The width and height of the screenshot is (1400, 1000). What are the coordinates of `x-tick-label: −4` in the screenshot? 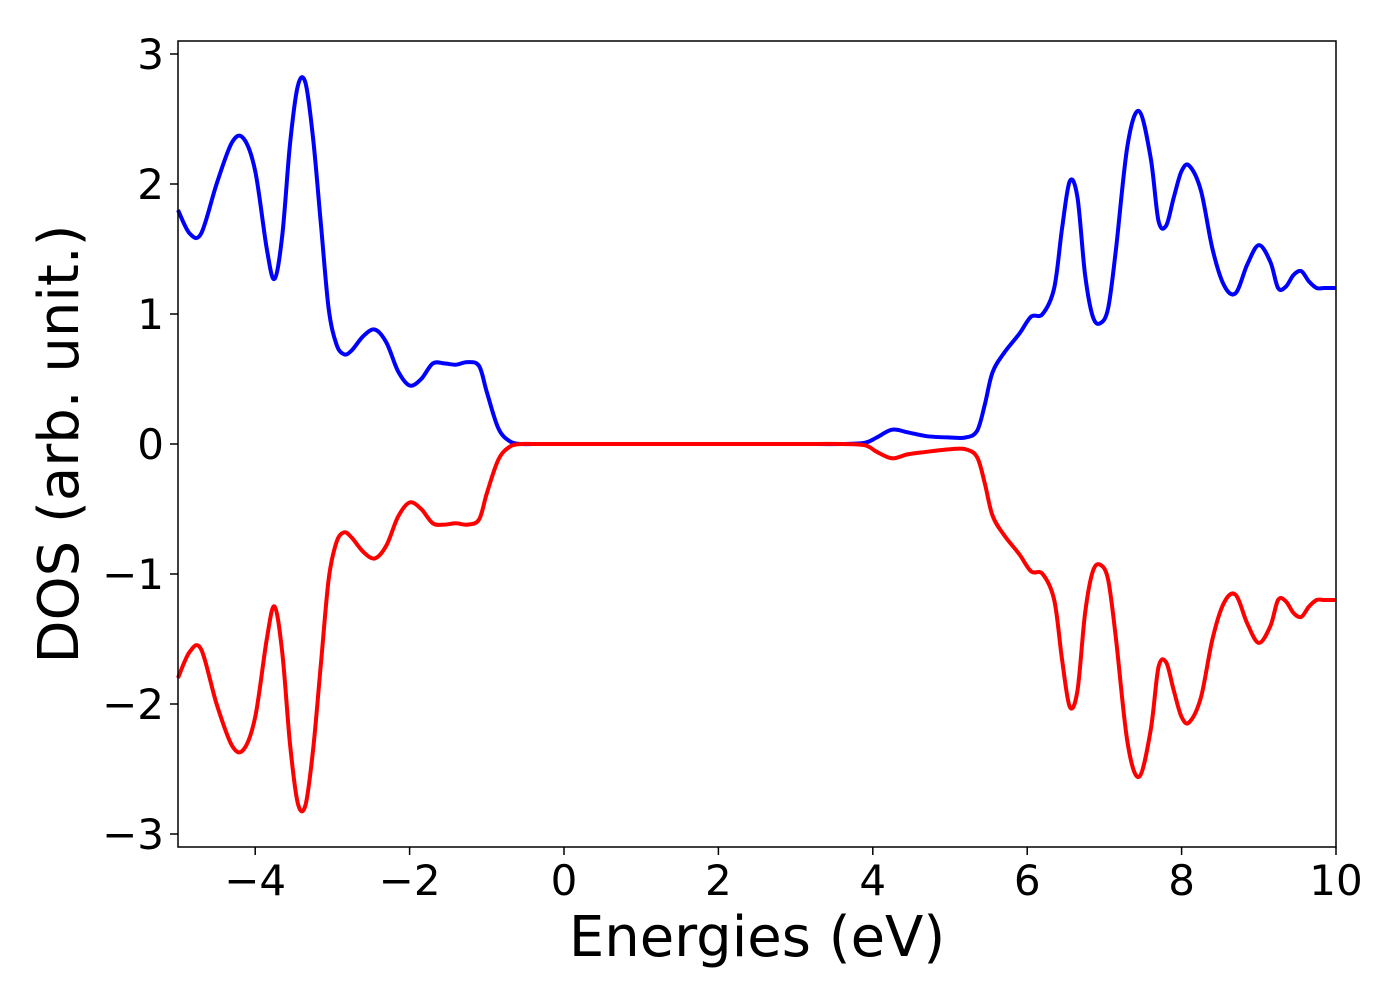 It's located at (255, 880).